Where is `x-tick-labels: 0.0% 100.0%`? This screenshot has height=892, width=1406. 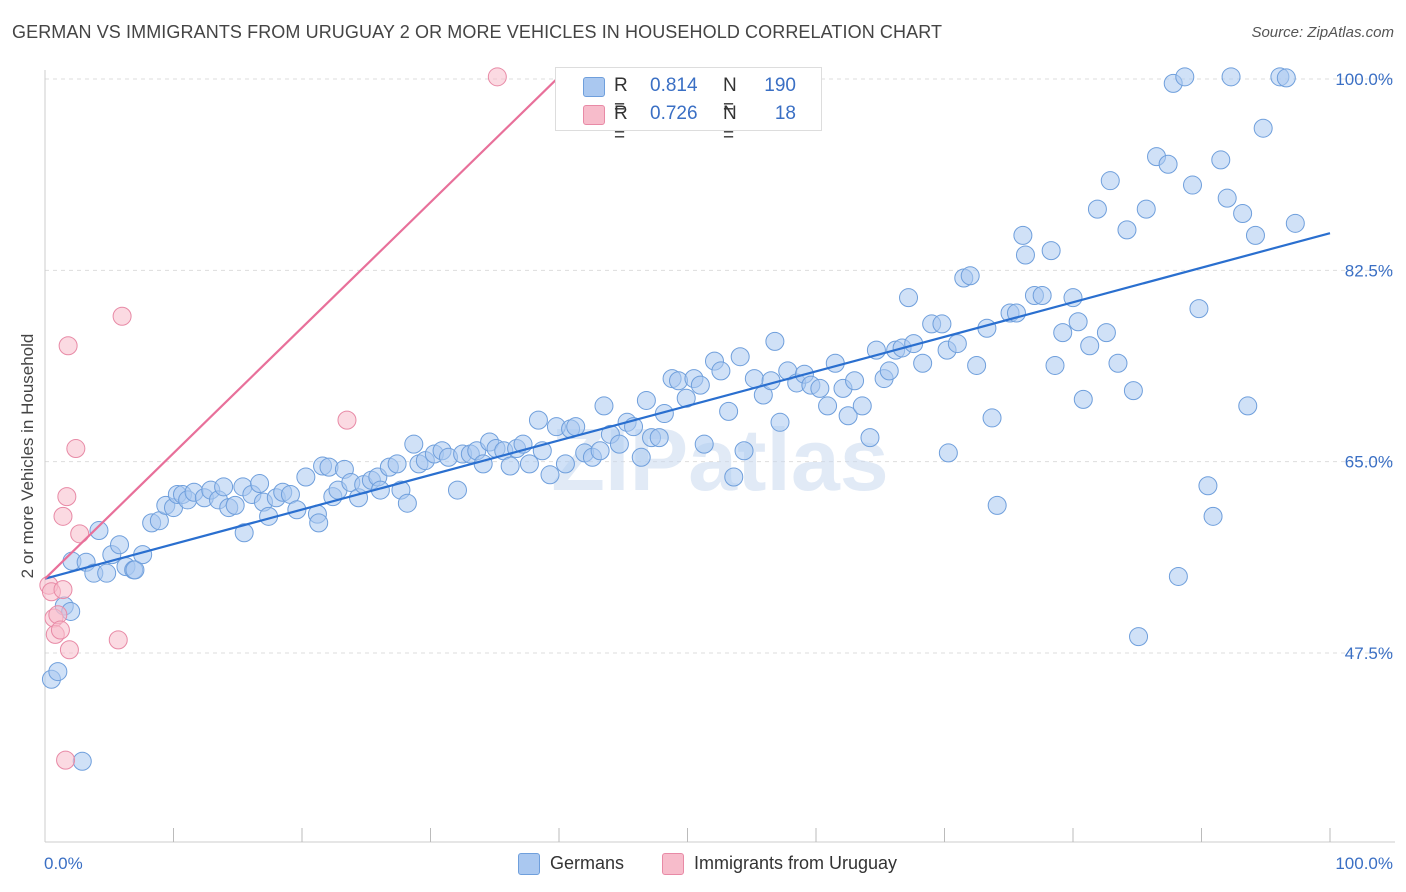 x-tick-labels: 0.0% 100.0% is located at coordinates (718, 863).